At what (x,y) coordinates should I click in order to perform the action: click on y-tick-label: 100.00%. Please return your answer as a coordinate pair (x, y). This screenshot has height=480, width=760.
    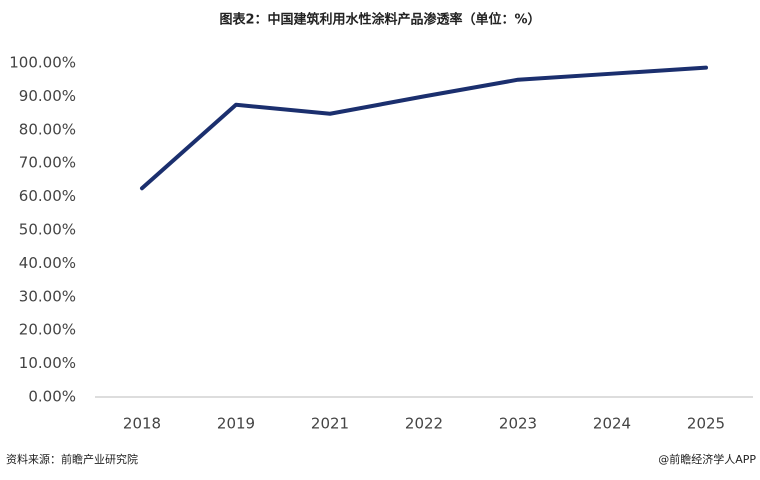
    Looking at the image, I should click on (42, 63).